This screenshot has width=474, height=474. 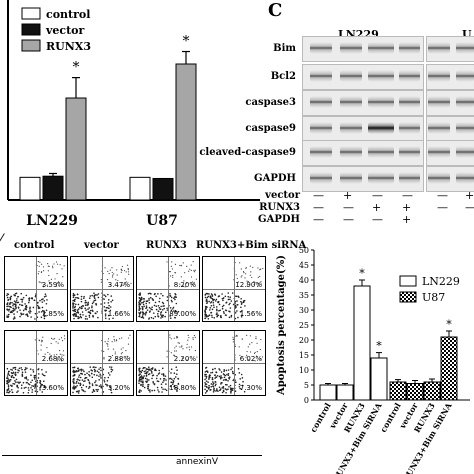 What do you see at coordinates (52, 285) in the screenshot?
I see `flow-upper-right-percent: 3.59%` at bounding box center [52, 285].